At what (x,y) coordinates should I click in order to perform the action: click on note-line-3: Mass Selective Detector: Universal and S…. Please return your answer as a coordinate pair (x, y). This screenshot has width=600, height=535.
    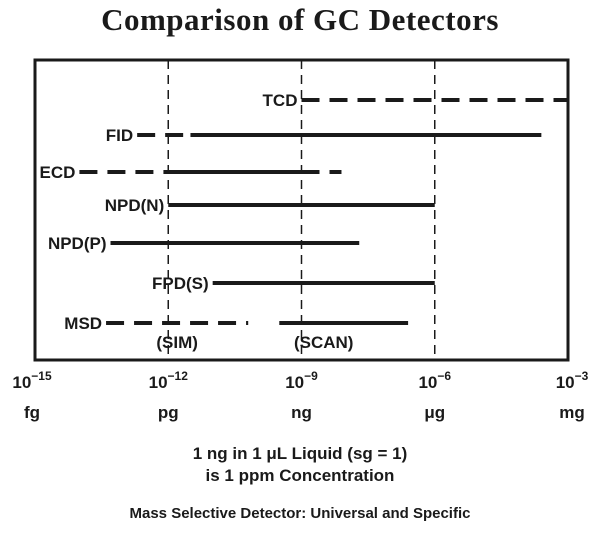
    Looking at the image, I should click on (300, 513).